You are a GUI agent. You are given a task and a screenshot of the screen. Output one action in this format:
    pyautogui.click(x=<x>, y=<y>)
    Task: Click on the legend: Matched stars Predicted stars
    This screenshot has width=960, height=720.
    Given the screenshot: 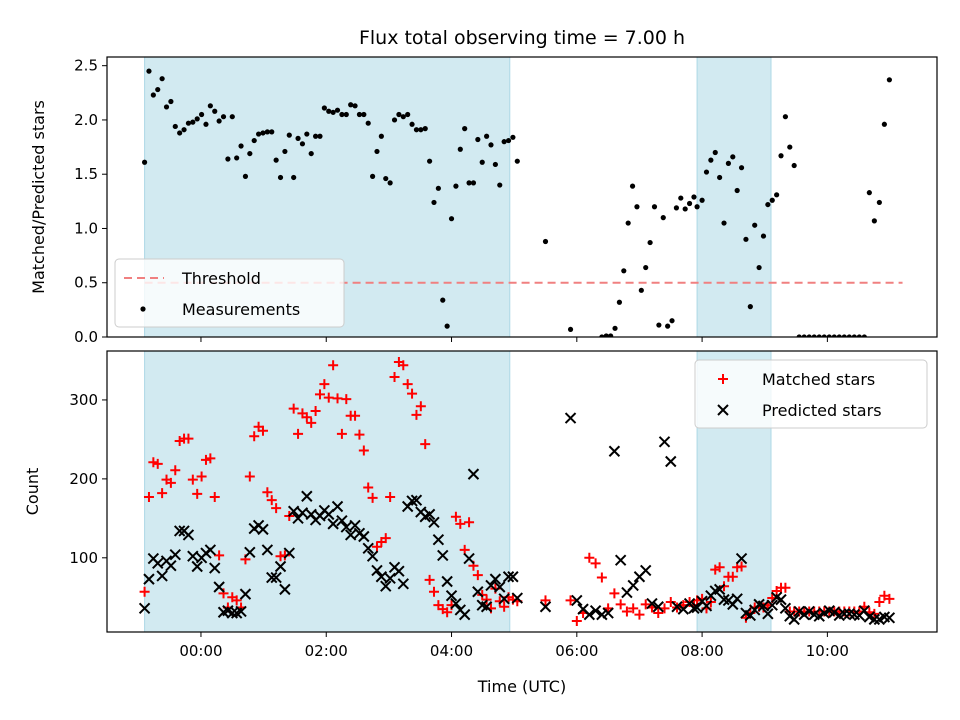 What is the action you would take?
    pyautogui.click(x=811, y=394)
    